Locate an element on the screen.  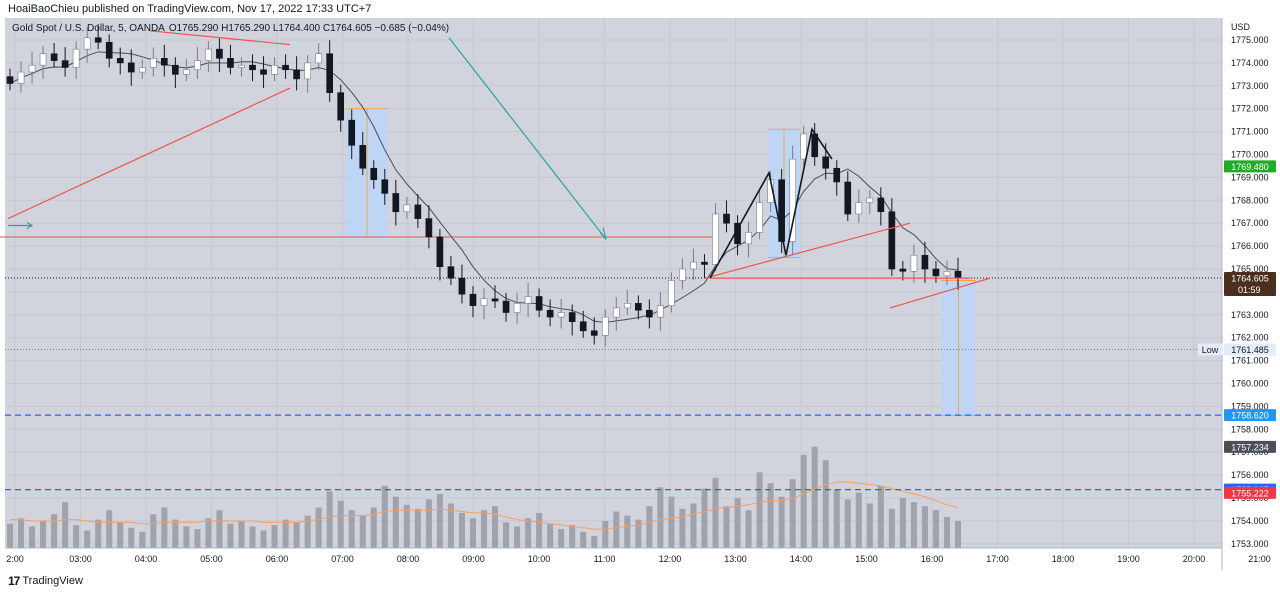
trend-arrow-teal is located at coordinates (527, 138).